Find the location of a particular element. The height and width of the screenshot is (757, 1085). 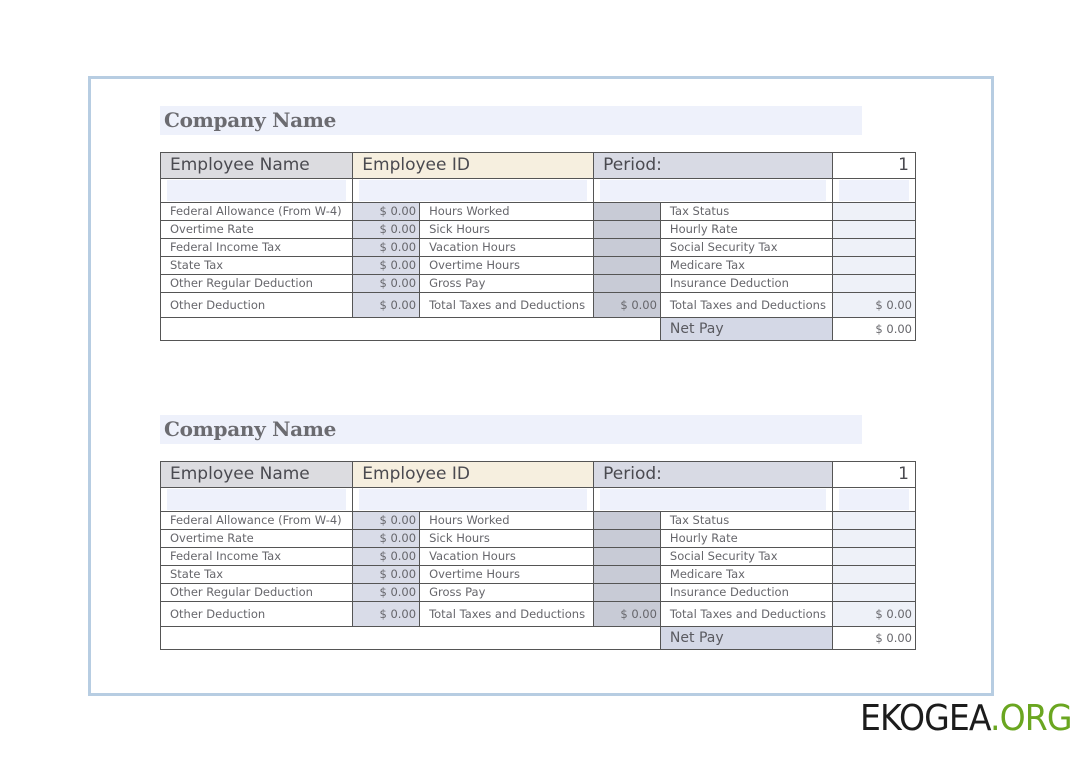

logo-suffix: .ORG is located at coordinates (1031, 718).